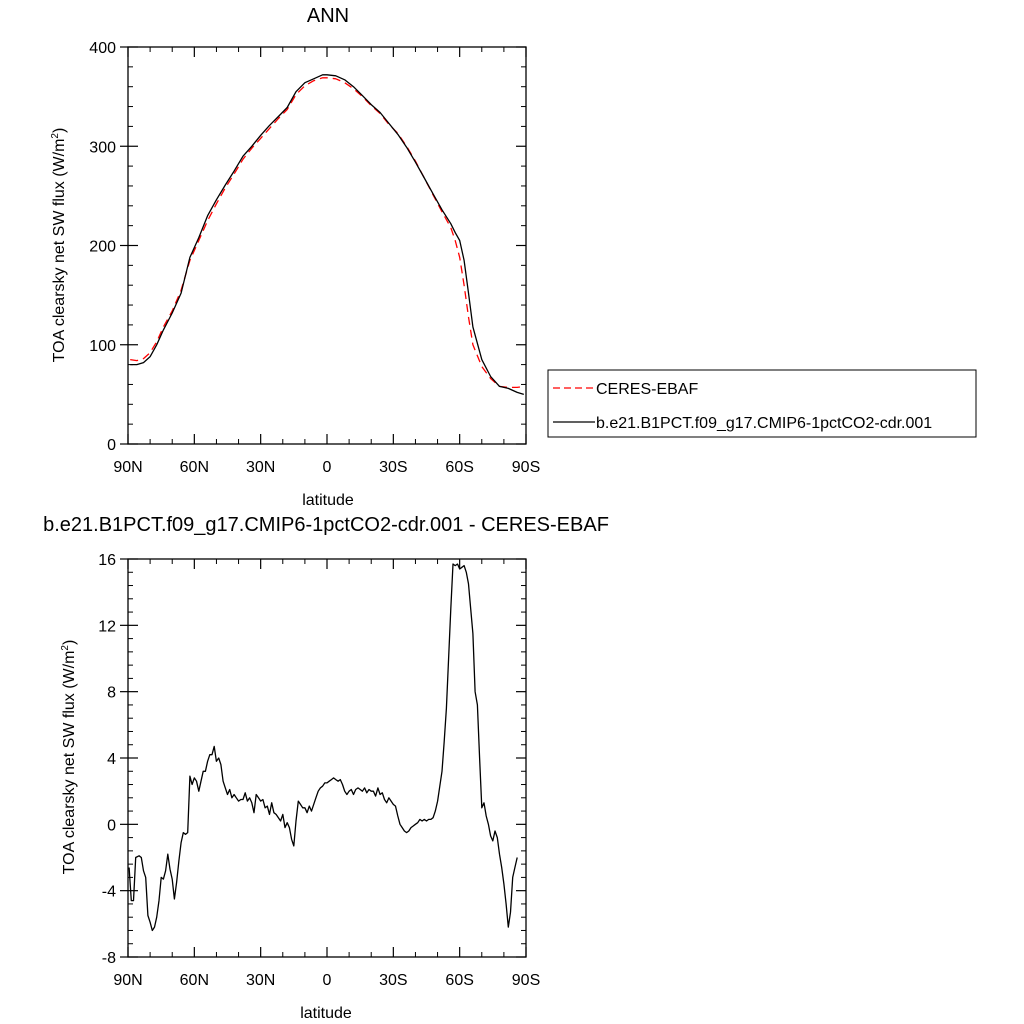 The height and width of the screenshot is (1024, 1024). I want to click on top-y-tick-label: 400, so click(102, 48).